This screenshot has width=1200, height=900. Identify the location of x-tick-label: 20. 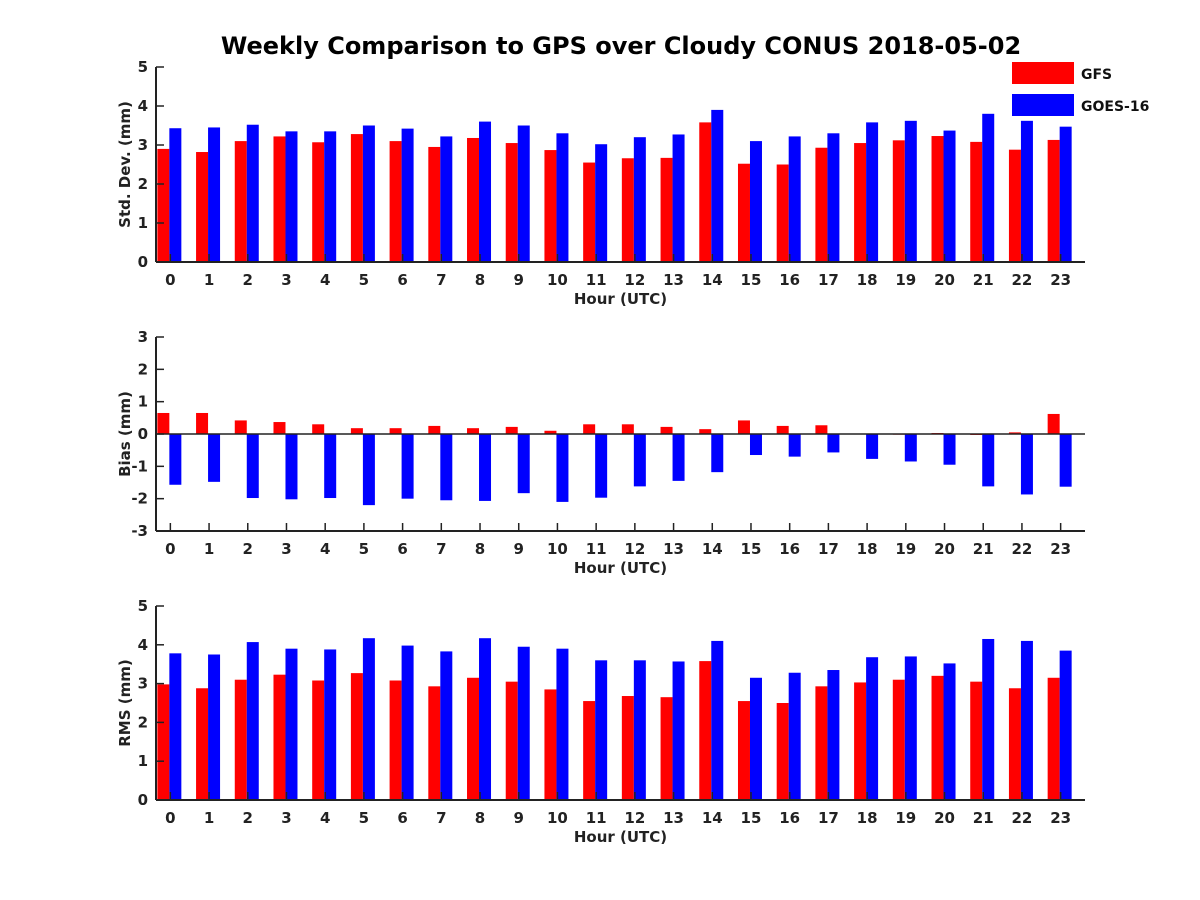
(944, 818).